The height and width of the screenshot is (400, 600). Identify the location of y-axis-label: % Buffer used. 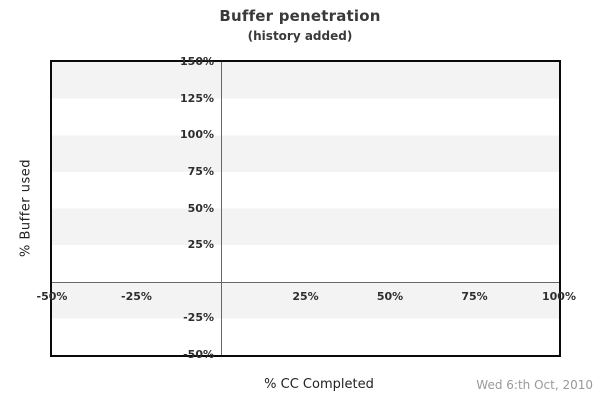
(26, 208).